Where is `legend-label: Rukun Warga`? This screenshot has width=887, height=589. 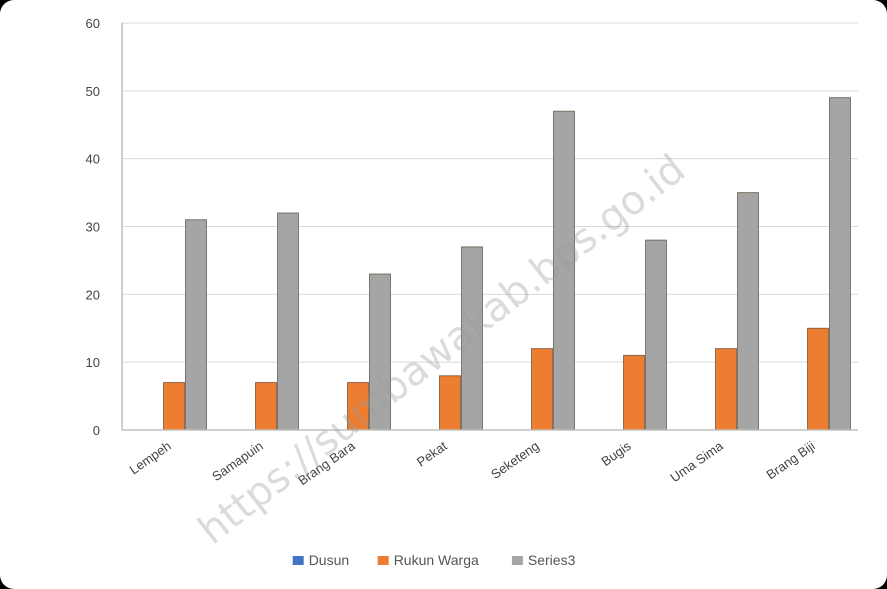
legend-label: Rukun Warga is located at coordinates (436, 560).